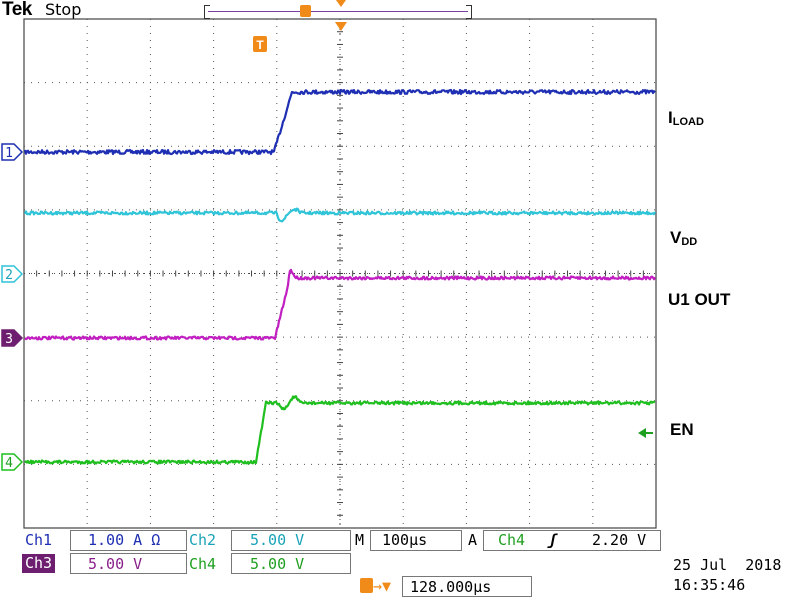 The height and width of the screenshot is (600, 800). Describe the element at coordinates (338, 10) in the screenshot. I see `record-position-bar` at that location.